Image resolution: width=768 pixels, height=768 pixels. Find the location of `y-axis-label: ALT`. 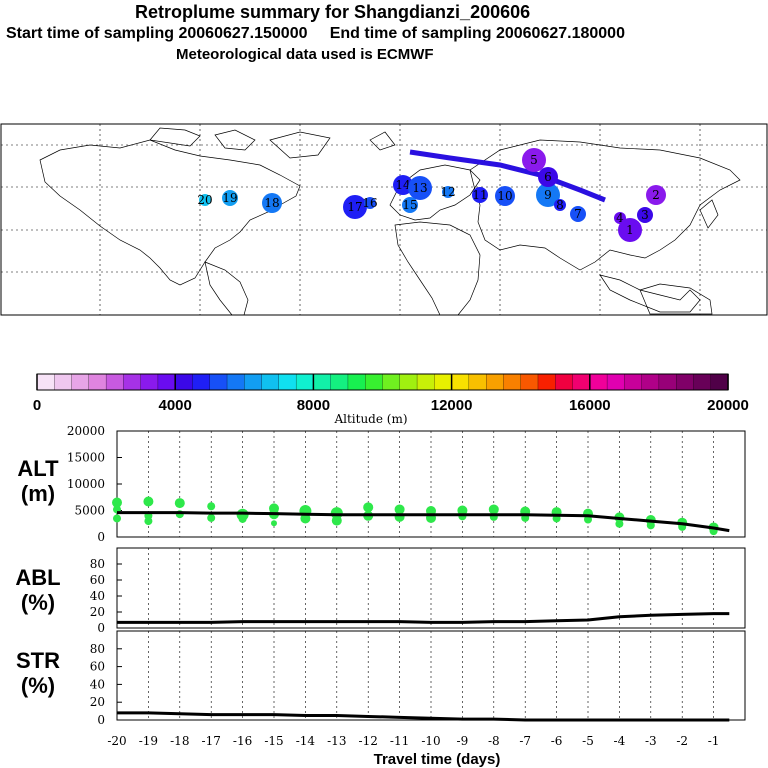

y-axis-label: ALT is located at coordinates (38, 468).